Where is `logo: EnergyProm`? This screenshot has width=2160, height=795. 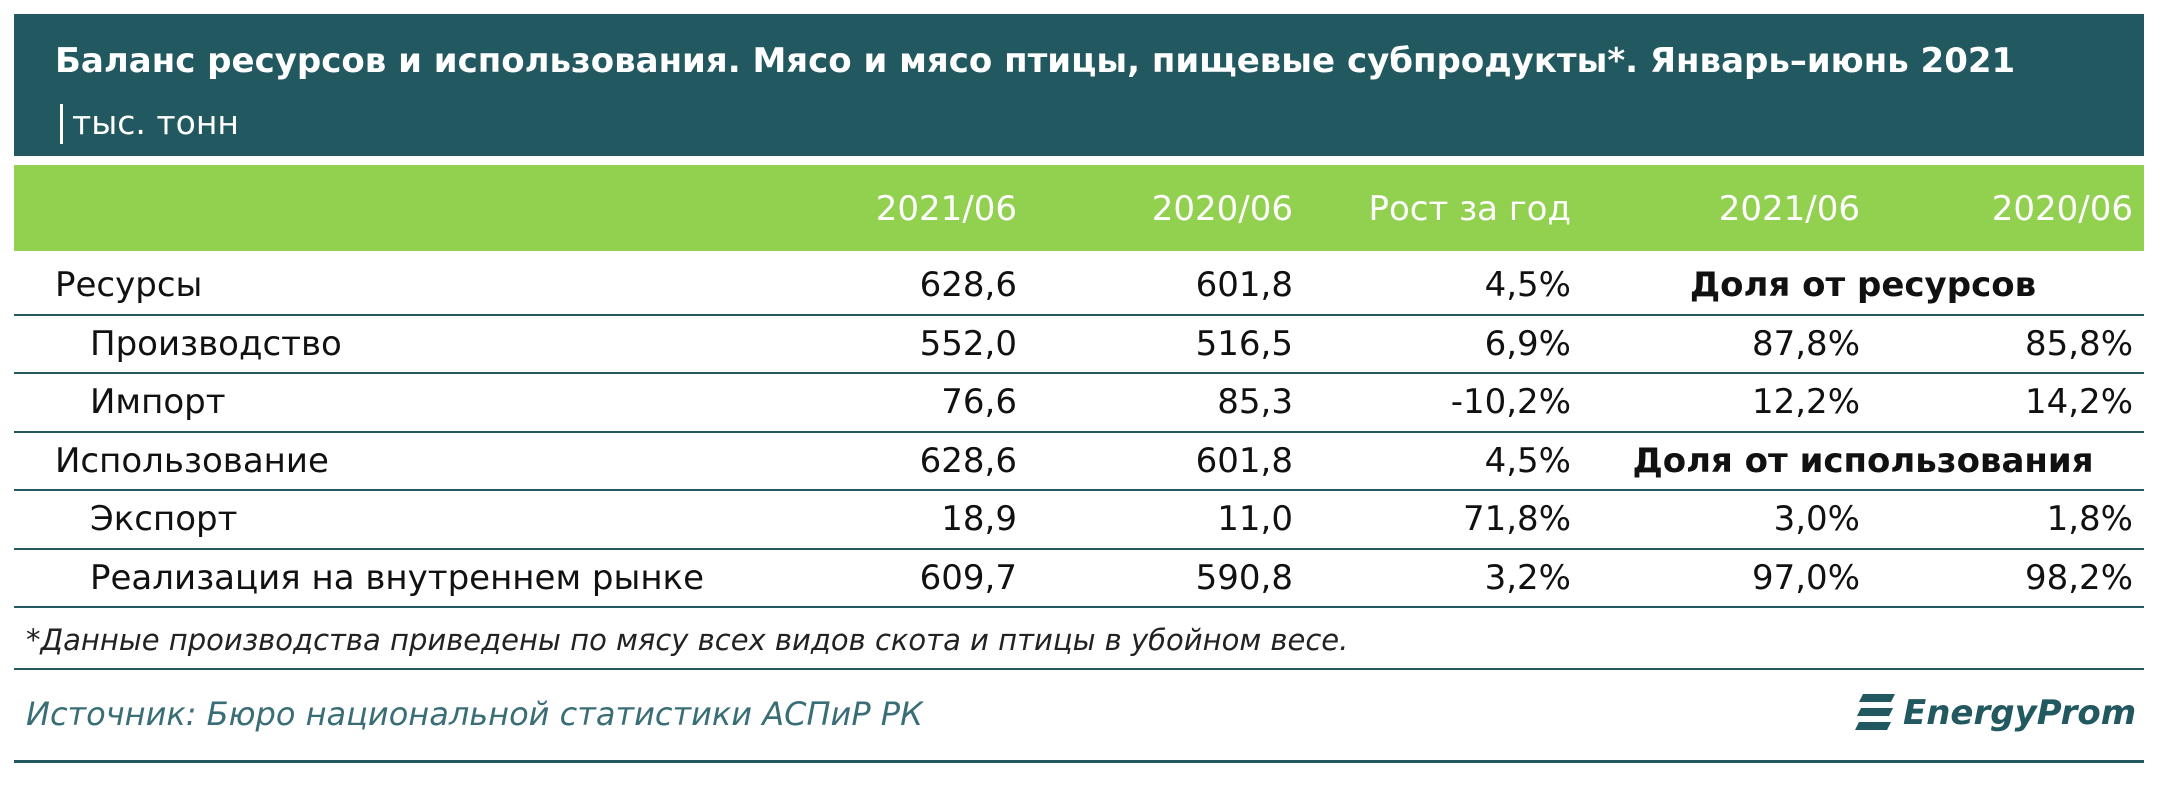
logo: EnergyProm is located at coordinates (2020, 713).